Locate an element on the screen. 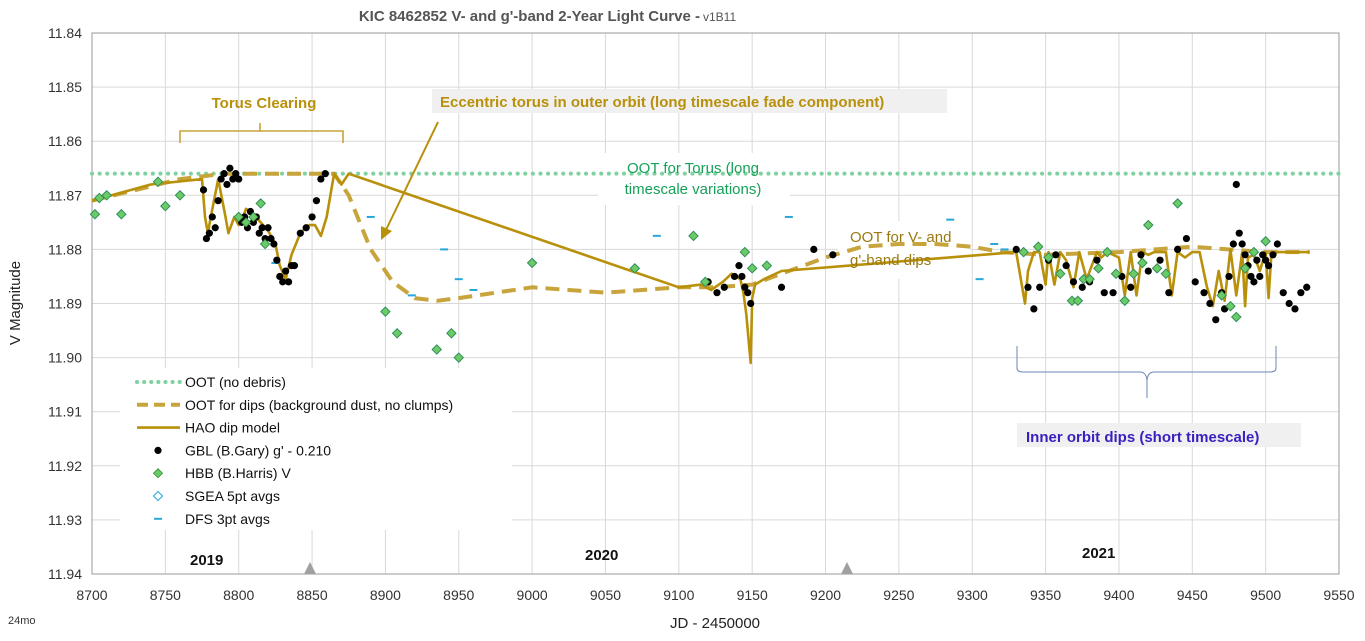  chart-title-version: v1B11 is located at coordinates (719, 17).